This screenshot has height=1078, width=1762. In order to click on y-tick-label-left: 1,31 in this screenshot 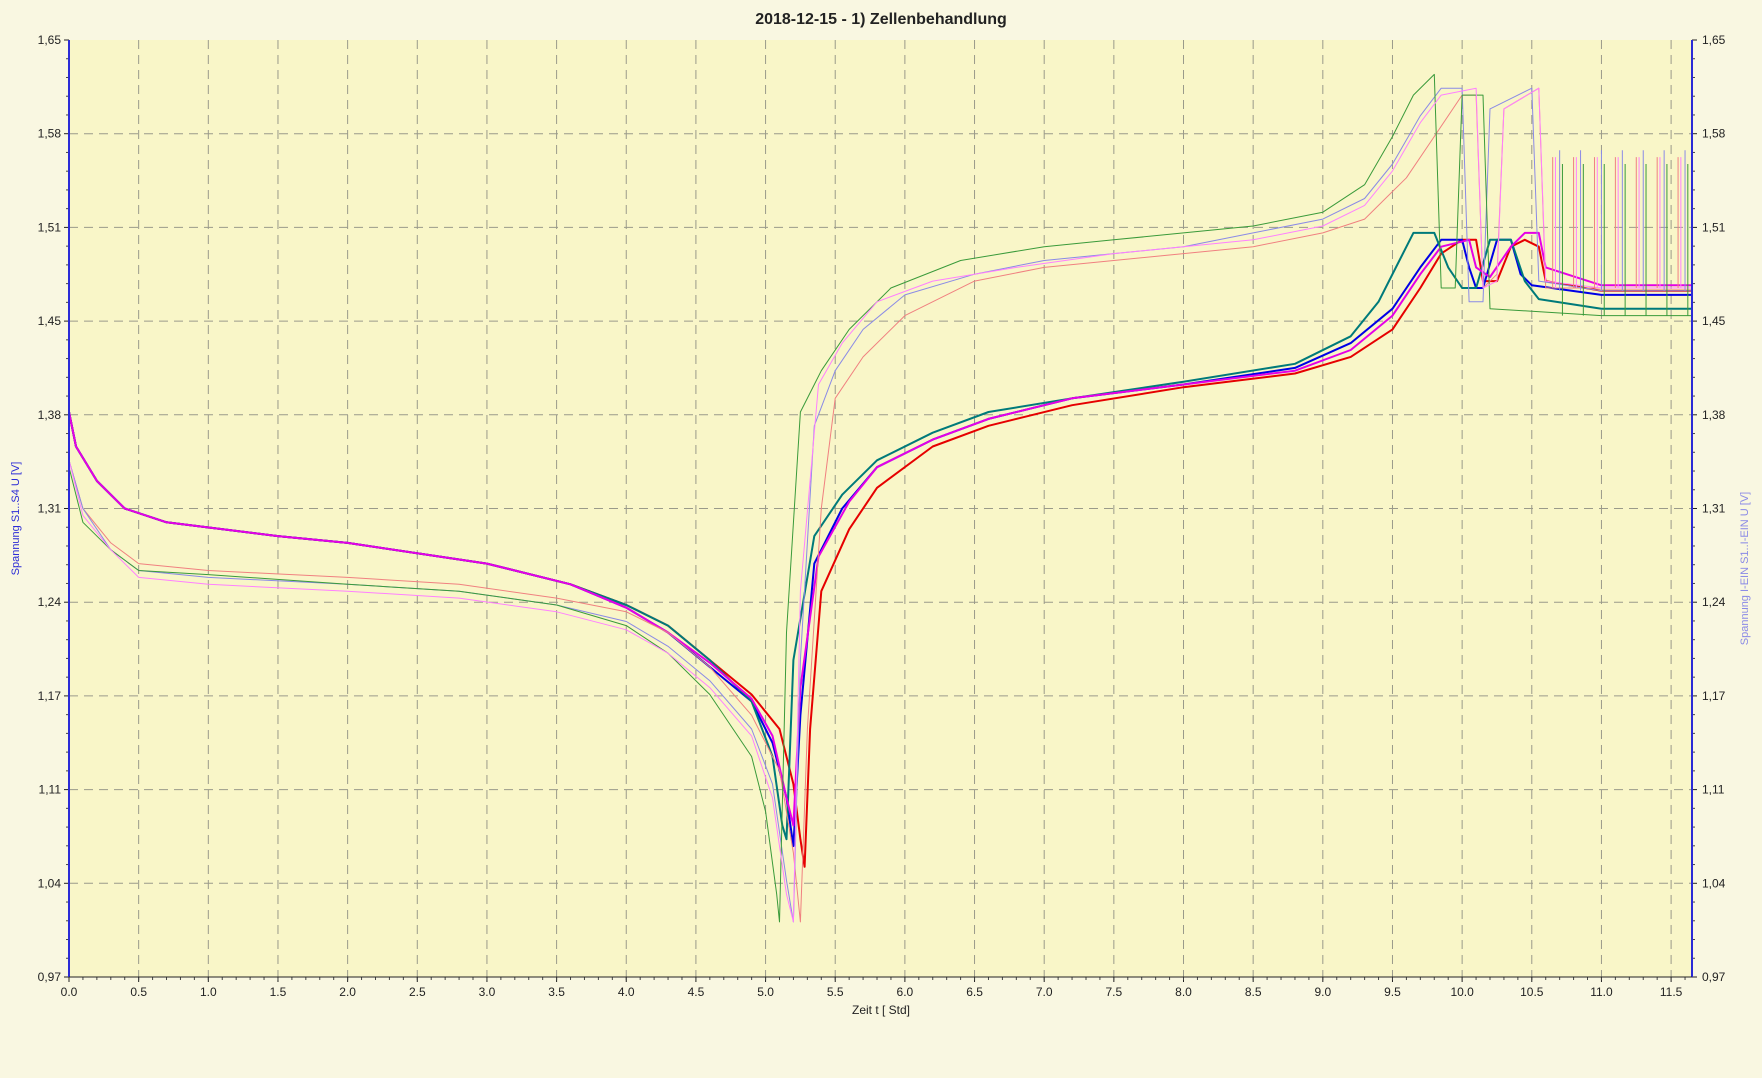, I will do `click(50, 509)`.